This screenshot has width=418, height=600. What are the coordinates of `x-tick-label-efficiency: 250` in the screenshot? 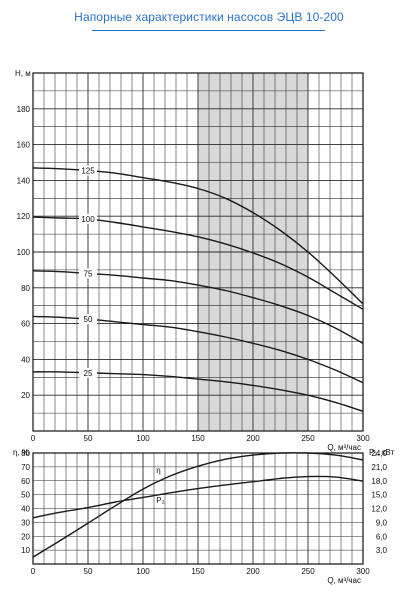 It's located at (308, 571).